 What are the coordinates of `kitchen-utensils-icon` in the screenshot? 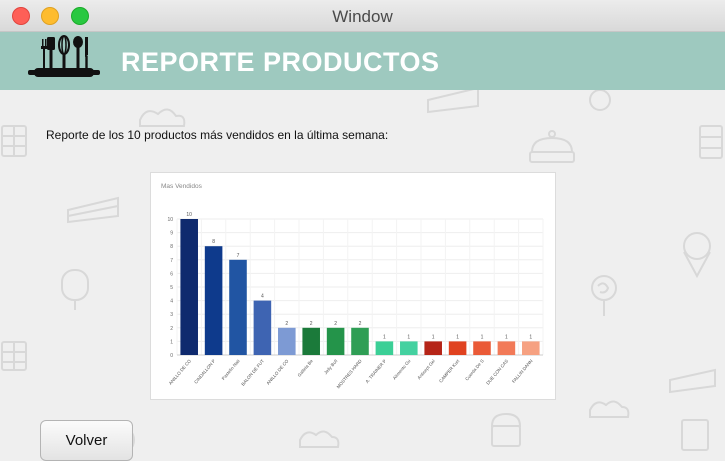 It's located at (64, 60).